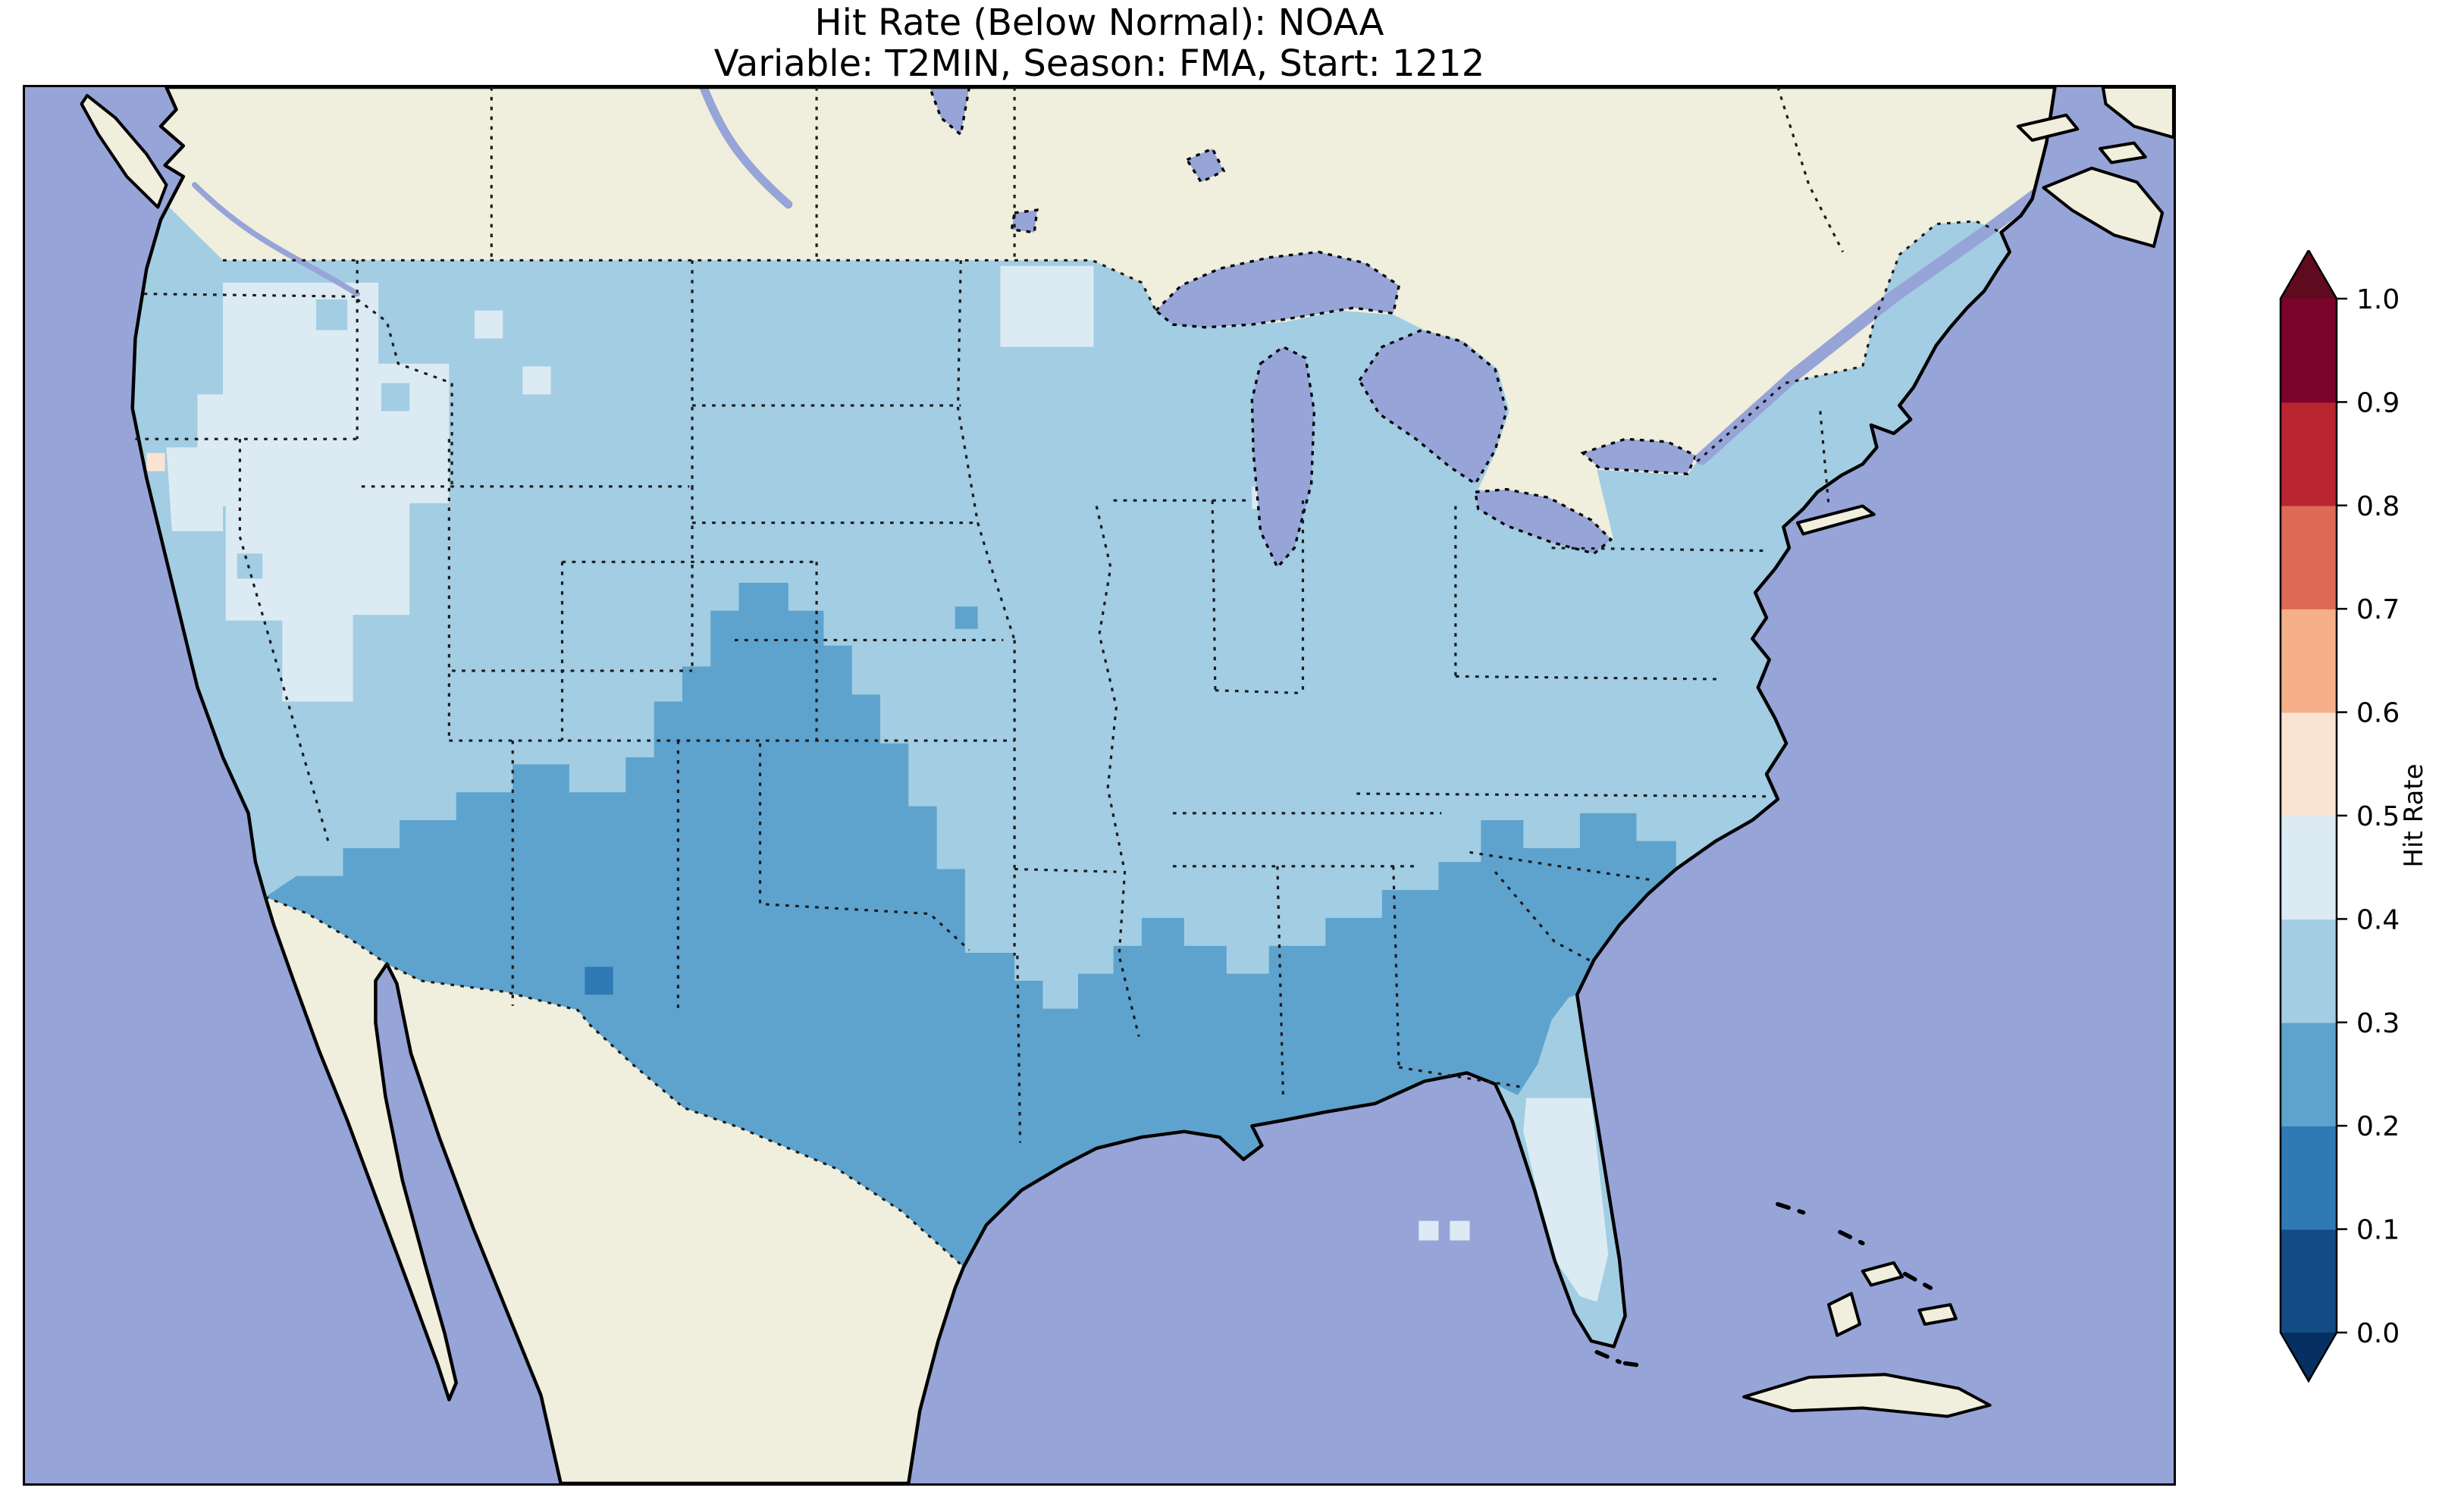  Describe the element at coordinates (2378, 1230) in the screenshot. I see `svg-text: 0.1` at that location.